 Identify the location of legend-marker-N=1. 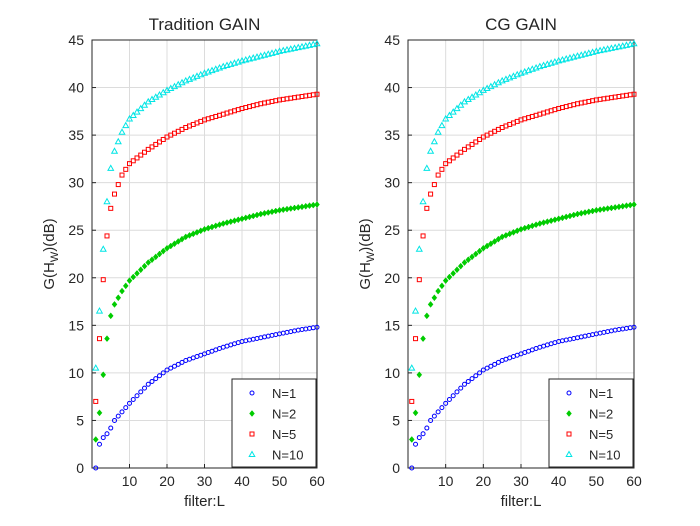
(569, 393).